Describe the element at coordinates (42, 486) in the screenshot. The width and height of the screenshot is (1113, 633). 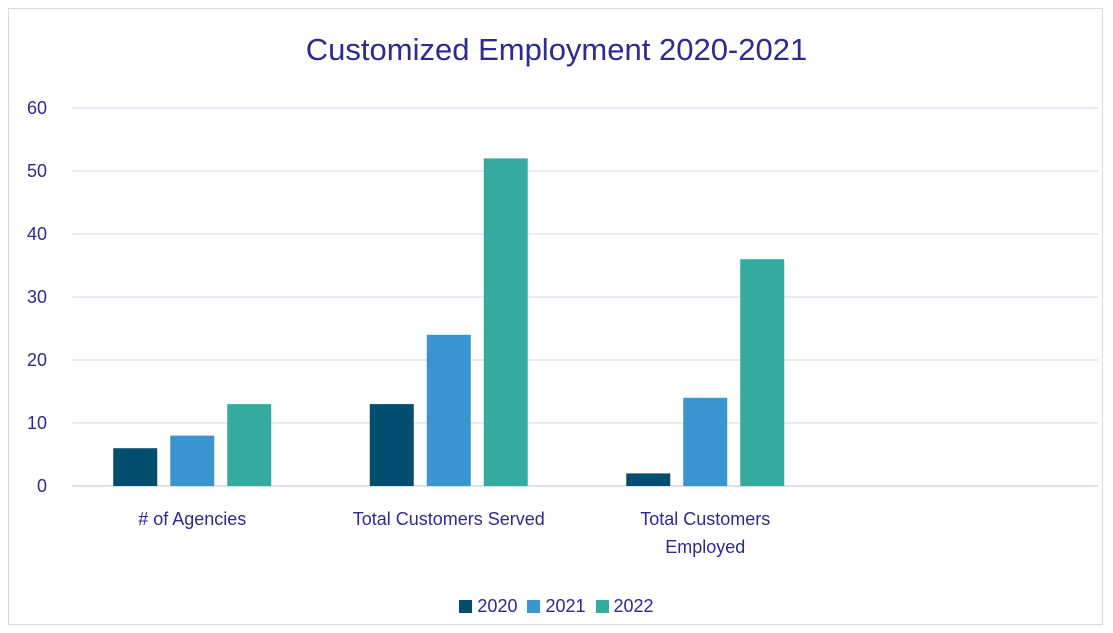
I see `y-tick-label: 0` at that location.